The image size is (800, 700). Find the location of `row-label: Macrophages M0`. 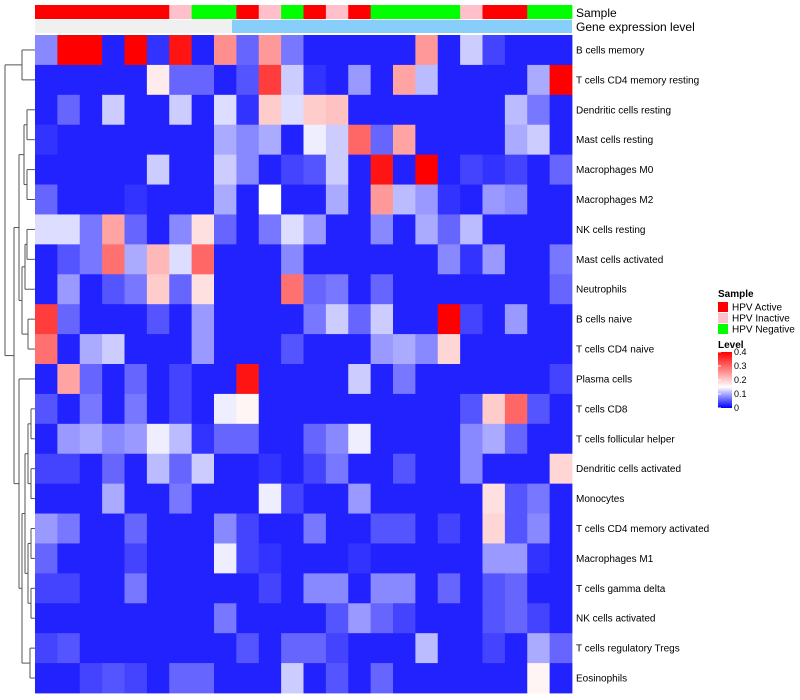

row-label: Macrophages M0 is located at coordinates (615, 170).